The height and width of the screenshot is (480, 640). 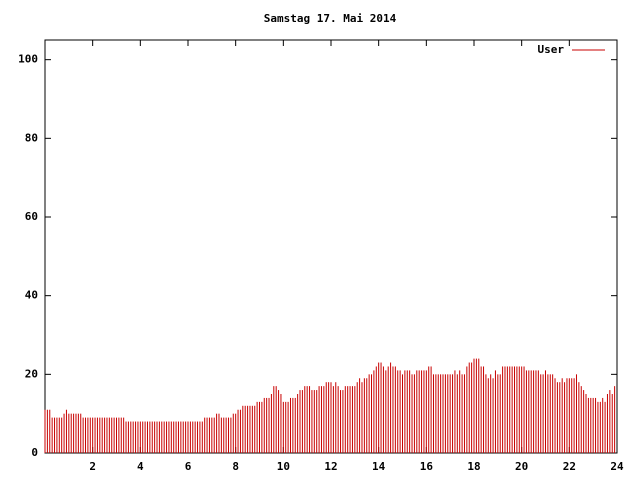 What do you see at coordinates (34, 452) in the screenshot?
I see `y-tick-label: 0` at bounding box center [34, 452].